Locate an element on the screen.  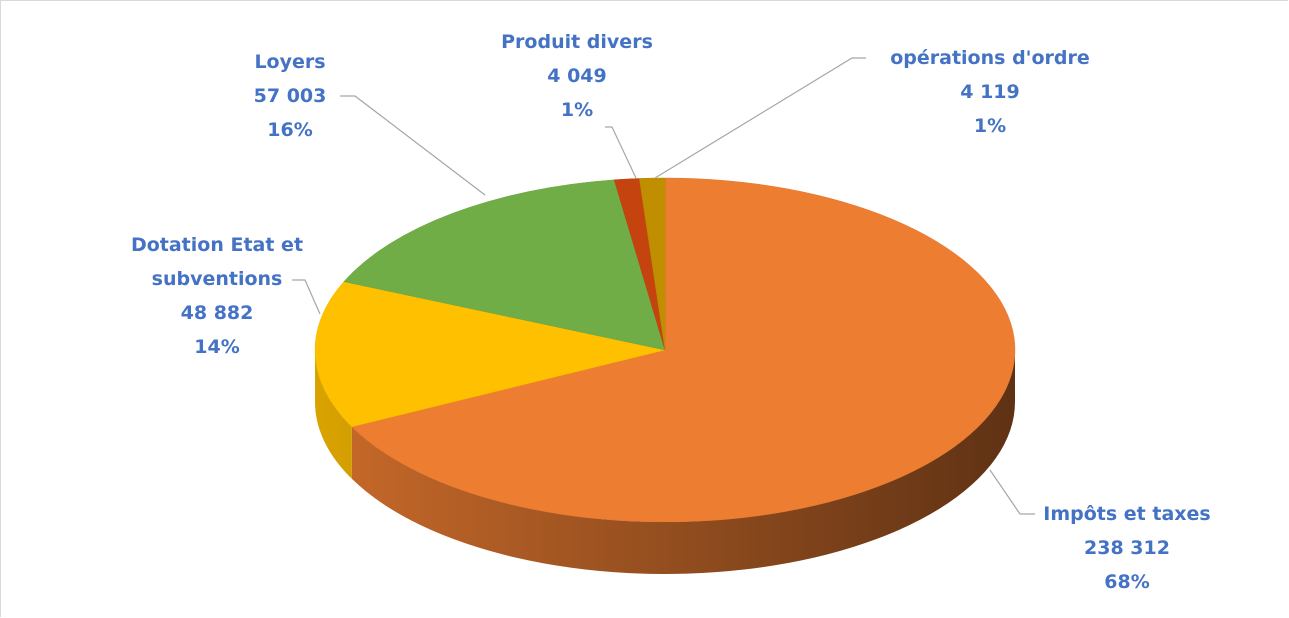
data-label: Loyers 57 003 16% is located at coordinates (290, 96).